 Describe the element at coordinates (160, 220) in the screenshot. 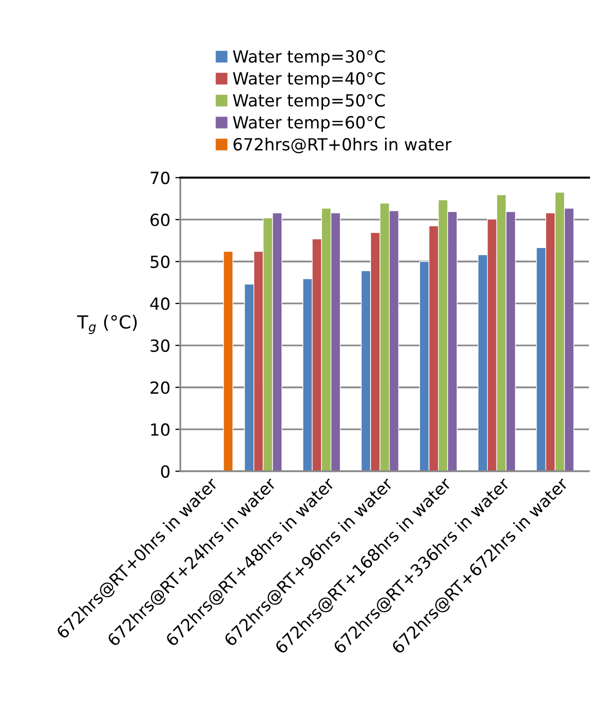

I see `y-tick-label: 60` at that location.